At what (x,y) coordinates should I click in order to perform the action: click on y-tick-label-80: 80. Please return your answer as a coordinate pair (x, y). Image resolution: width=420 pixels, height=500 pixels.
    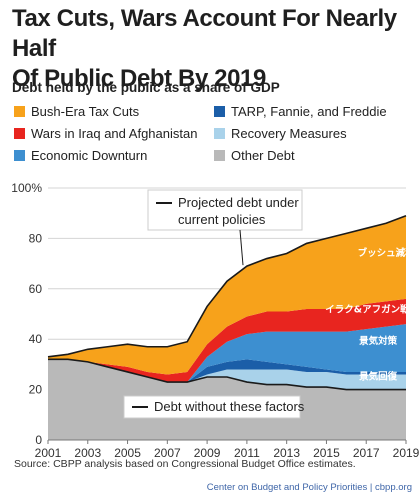
    Looking at the image, I should click on (36, 238).